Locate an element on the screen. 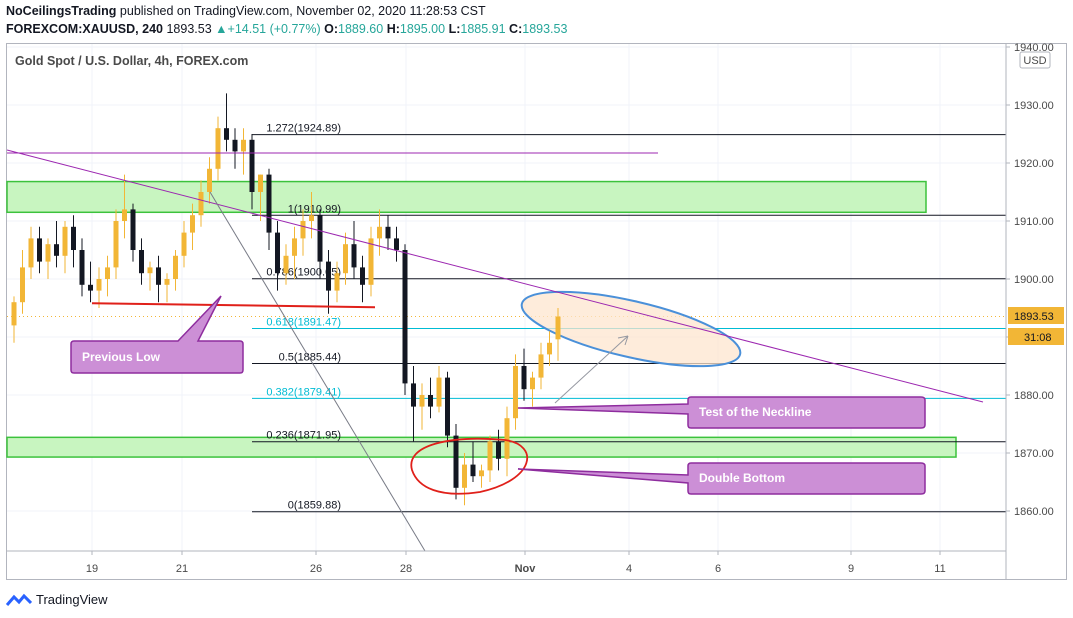 This screenshot has width=1073, height=618. x-tick-label: 19 is located at coordinates (92, 569).